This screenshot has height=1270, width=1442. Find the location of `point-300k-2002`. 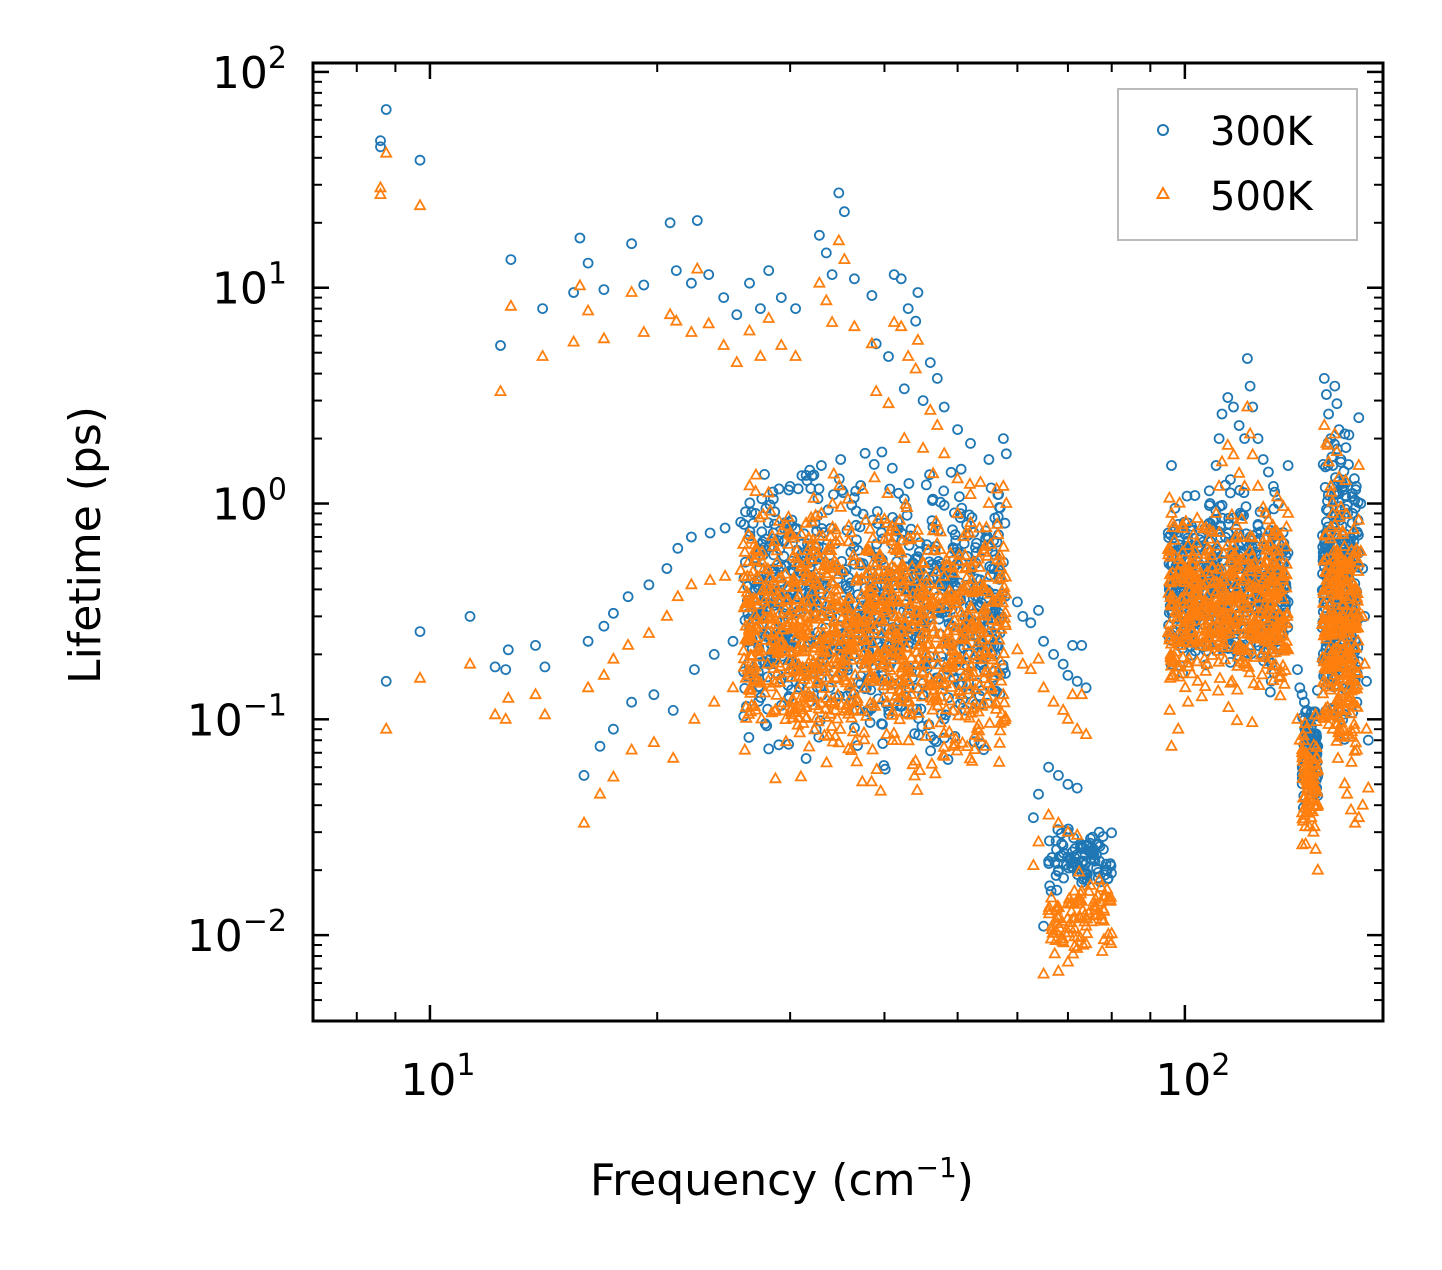

point-300k-2002 is located at coordinates (1263, 459).